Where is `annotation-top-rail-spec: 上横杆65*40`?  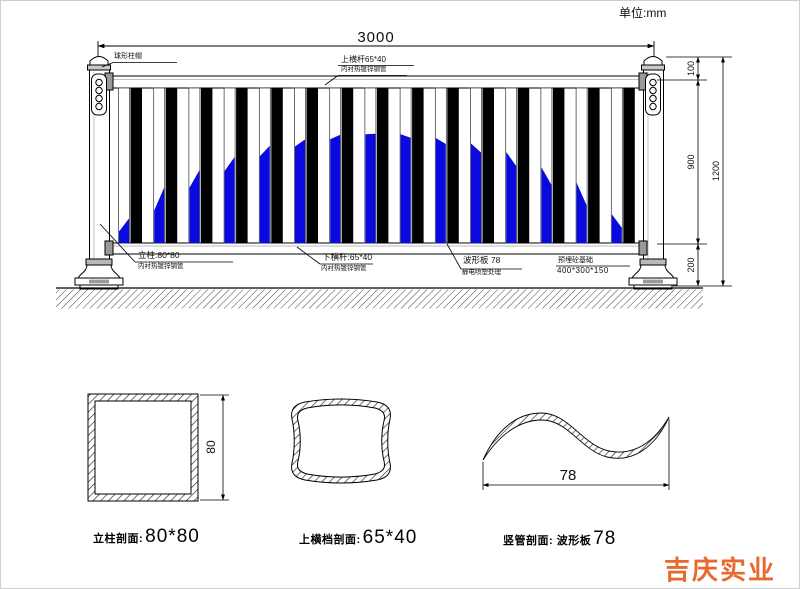 annotation-top-rail-spec: 上横杆65*40 is located at coordinates (363, 59).